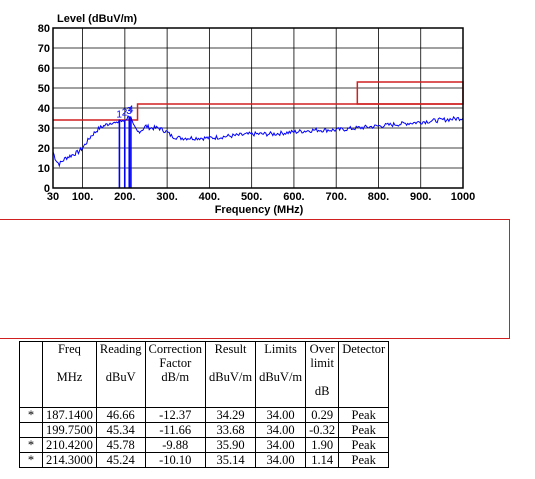 The image size is (535, 479). I want to click on column-header-4: Limits dBuV/m, so click(281, 374).